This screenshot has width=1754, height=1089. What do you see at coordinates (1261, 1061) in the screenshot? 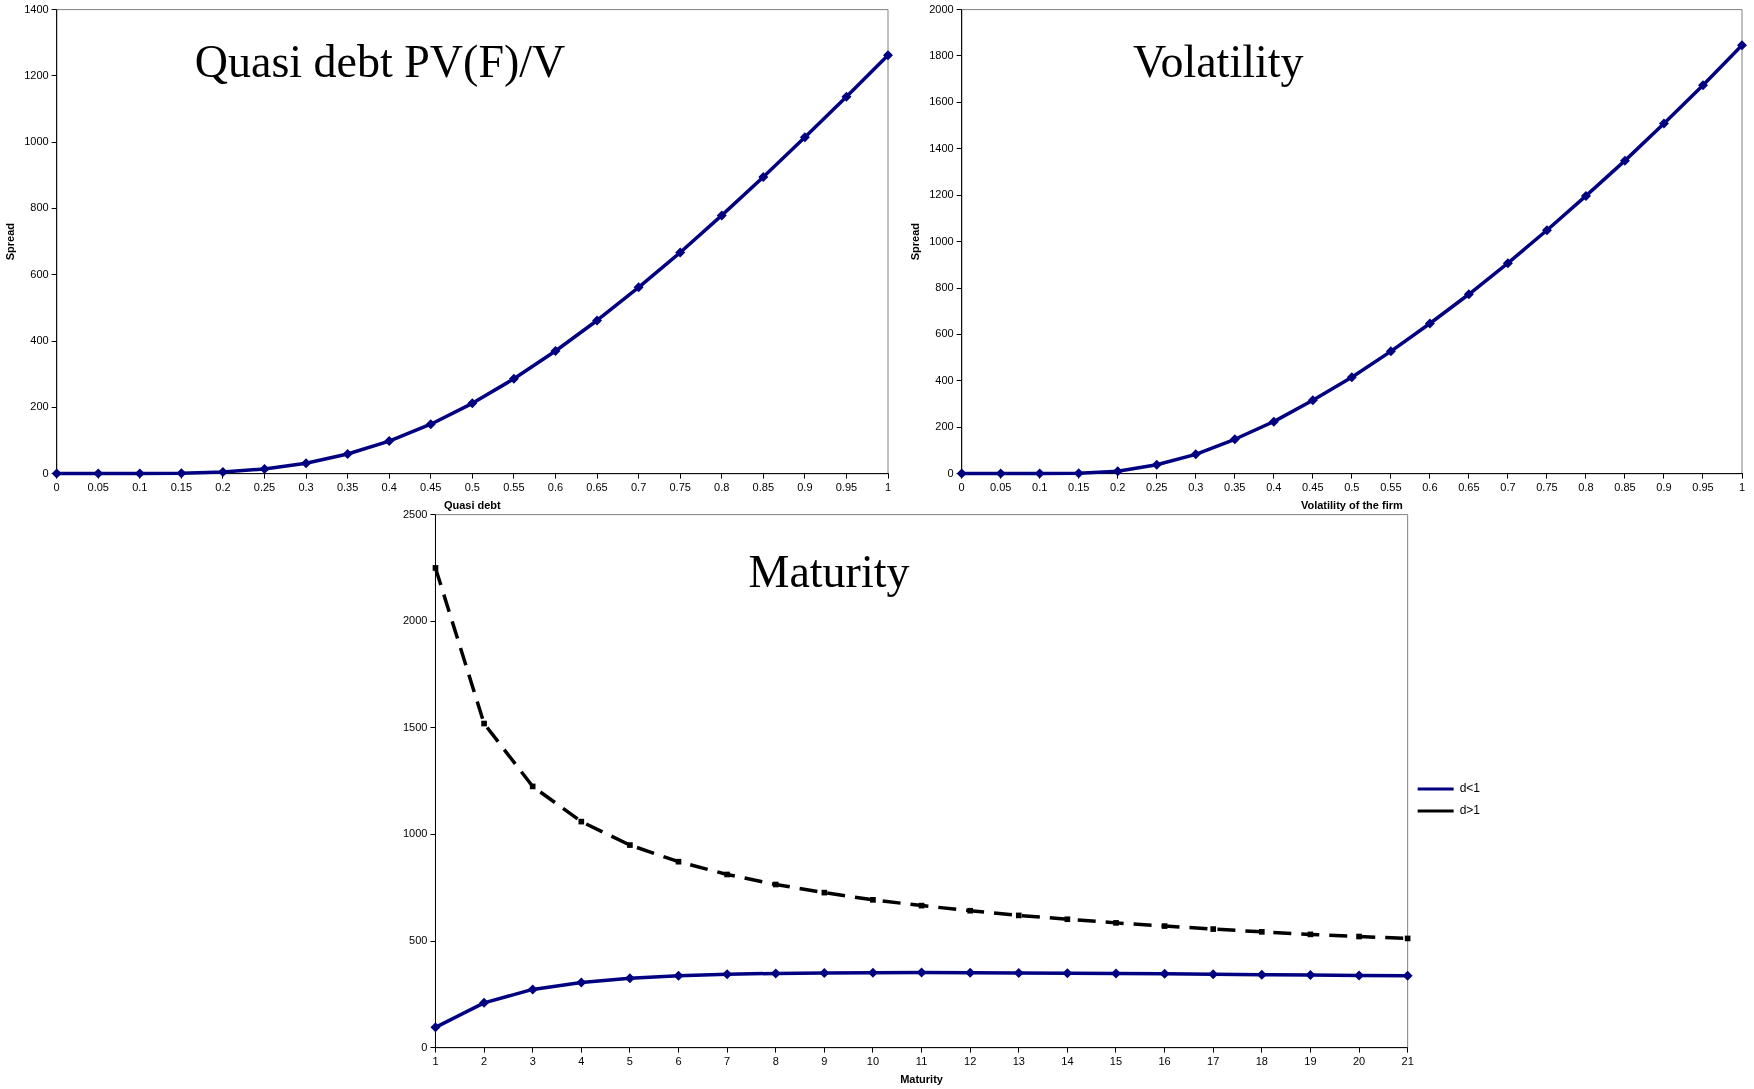
I see `x-tick-label: 18` at bounding box center [1261, 1061].